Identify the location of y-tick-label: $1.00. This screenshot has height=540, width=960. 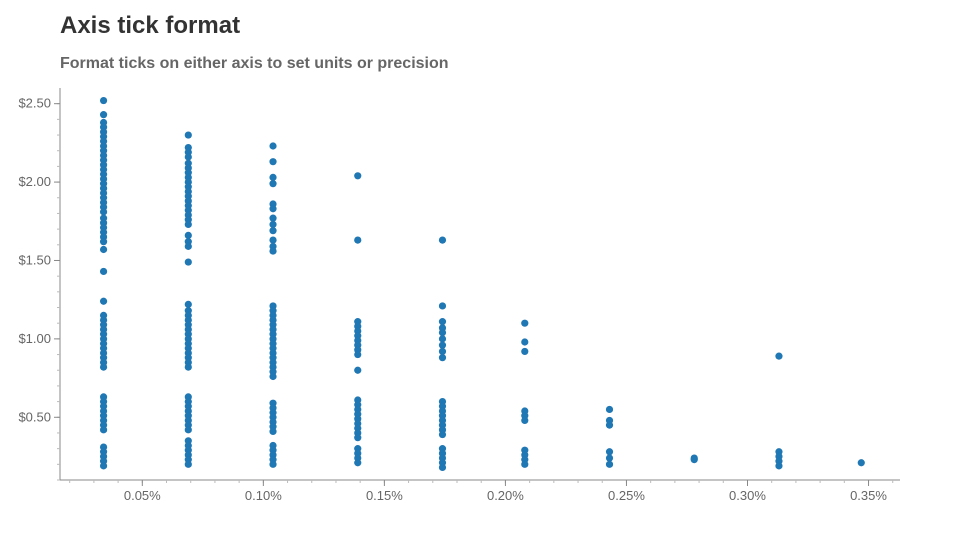
(34, 338).